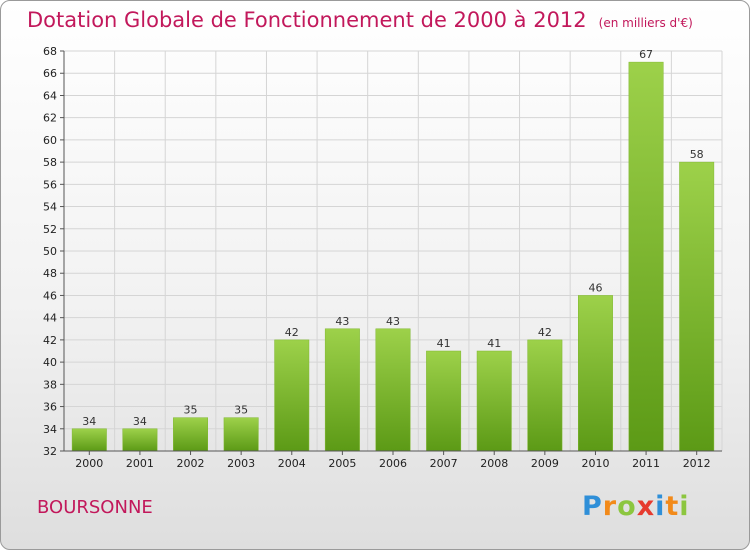 Image resolution: width=750 pixels, height=550 pixels. I want to click on y-tick-label: 36, so click(50, 407).